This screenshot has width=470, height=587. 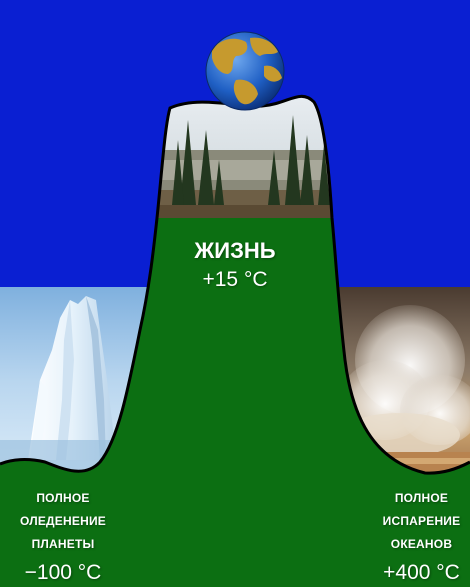 What do you see at coordinates (245, 71) in the screenshot?
I see `globe-icon` at bounding box center [245, 71].